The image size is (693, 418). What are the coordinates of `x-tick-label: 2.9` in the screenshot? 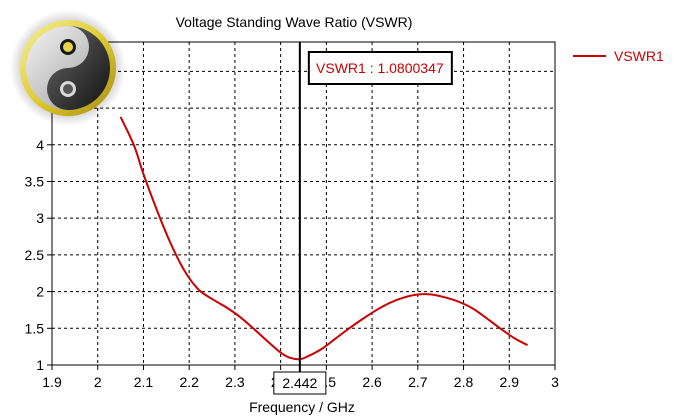 It's located at (510, 382).